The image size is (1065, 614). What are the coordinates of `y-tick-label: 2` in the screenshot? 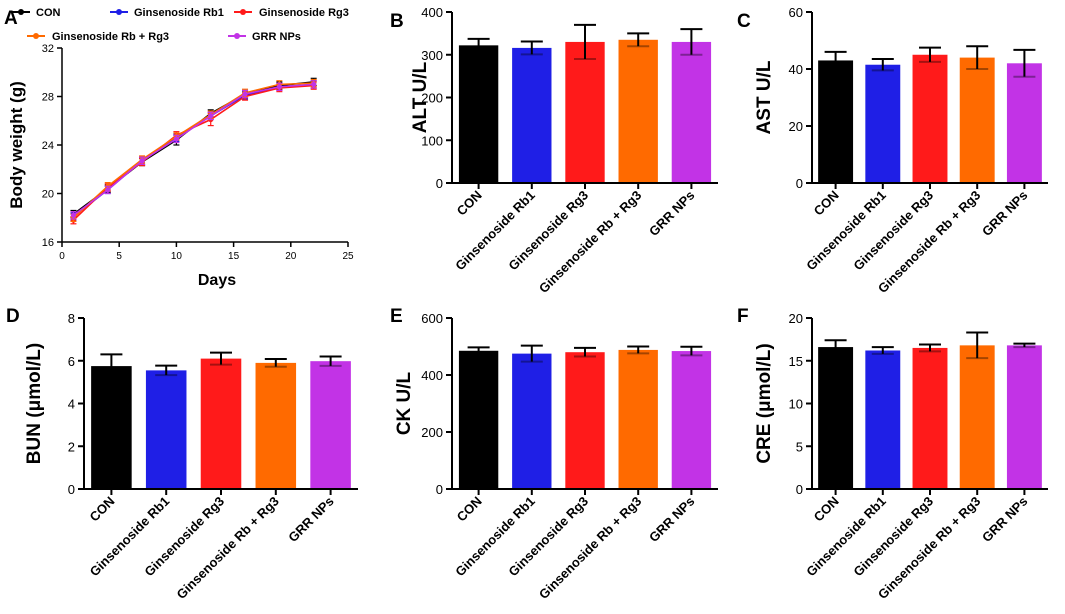 It's located at (71, 446).